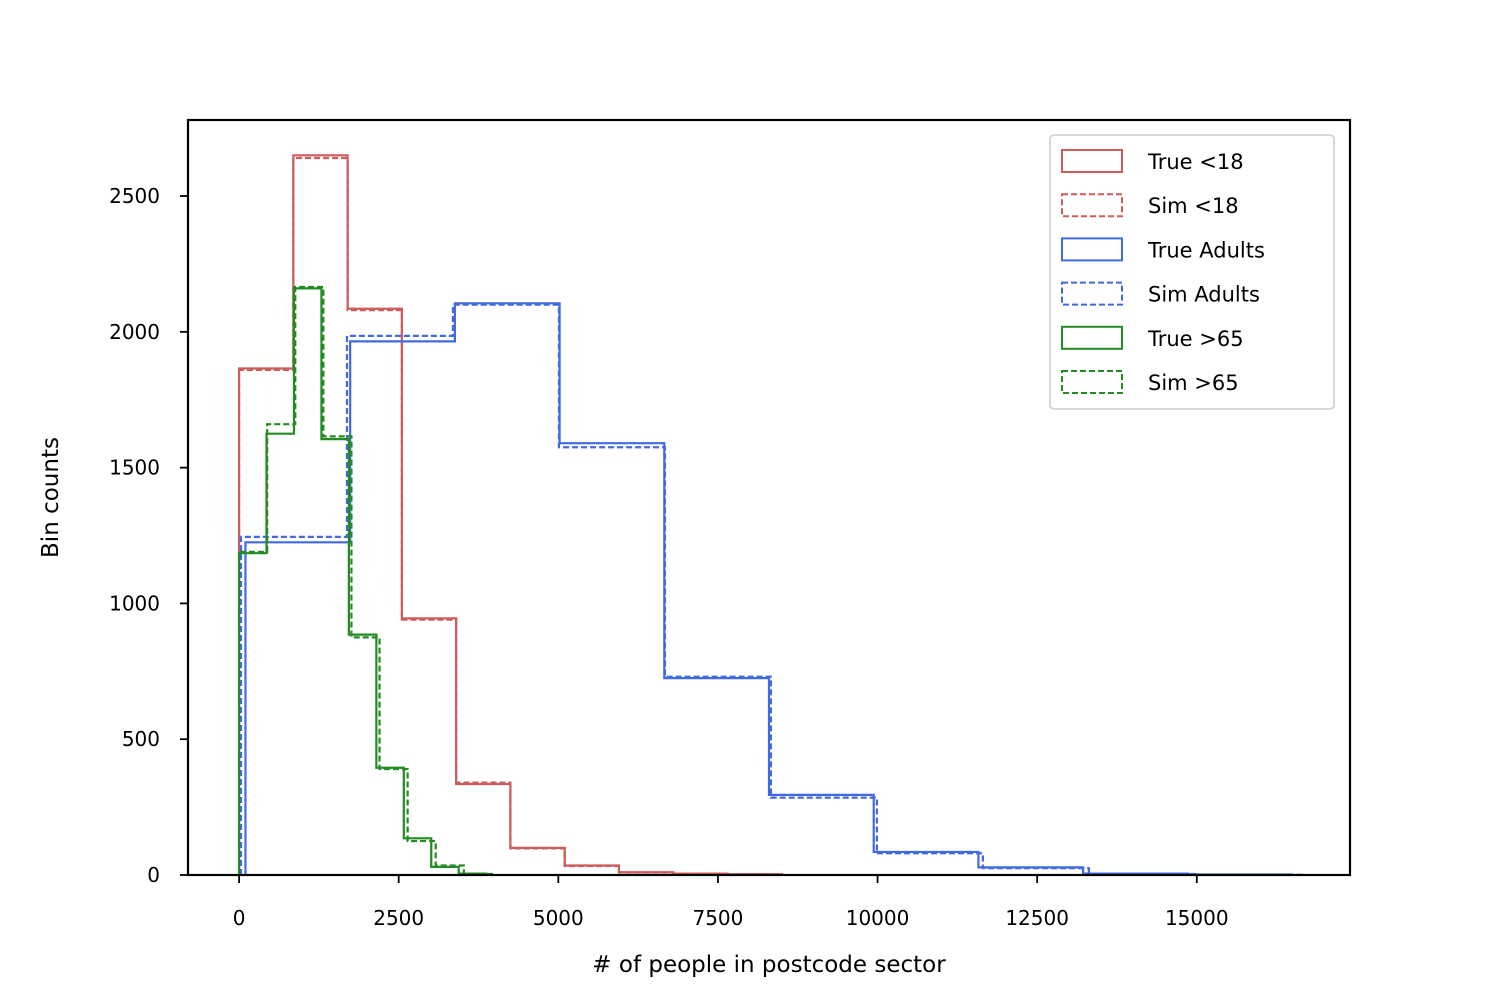  I want to click on legend-label: Sim >65, so click(1193, 383).